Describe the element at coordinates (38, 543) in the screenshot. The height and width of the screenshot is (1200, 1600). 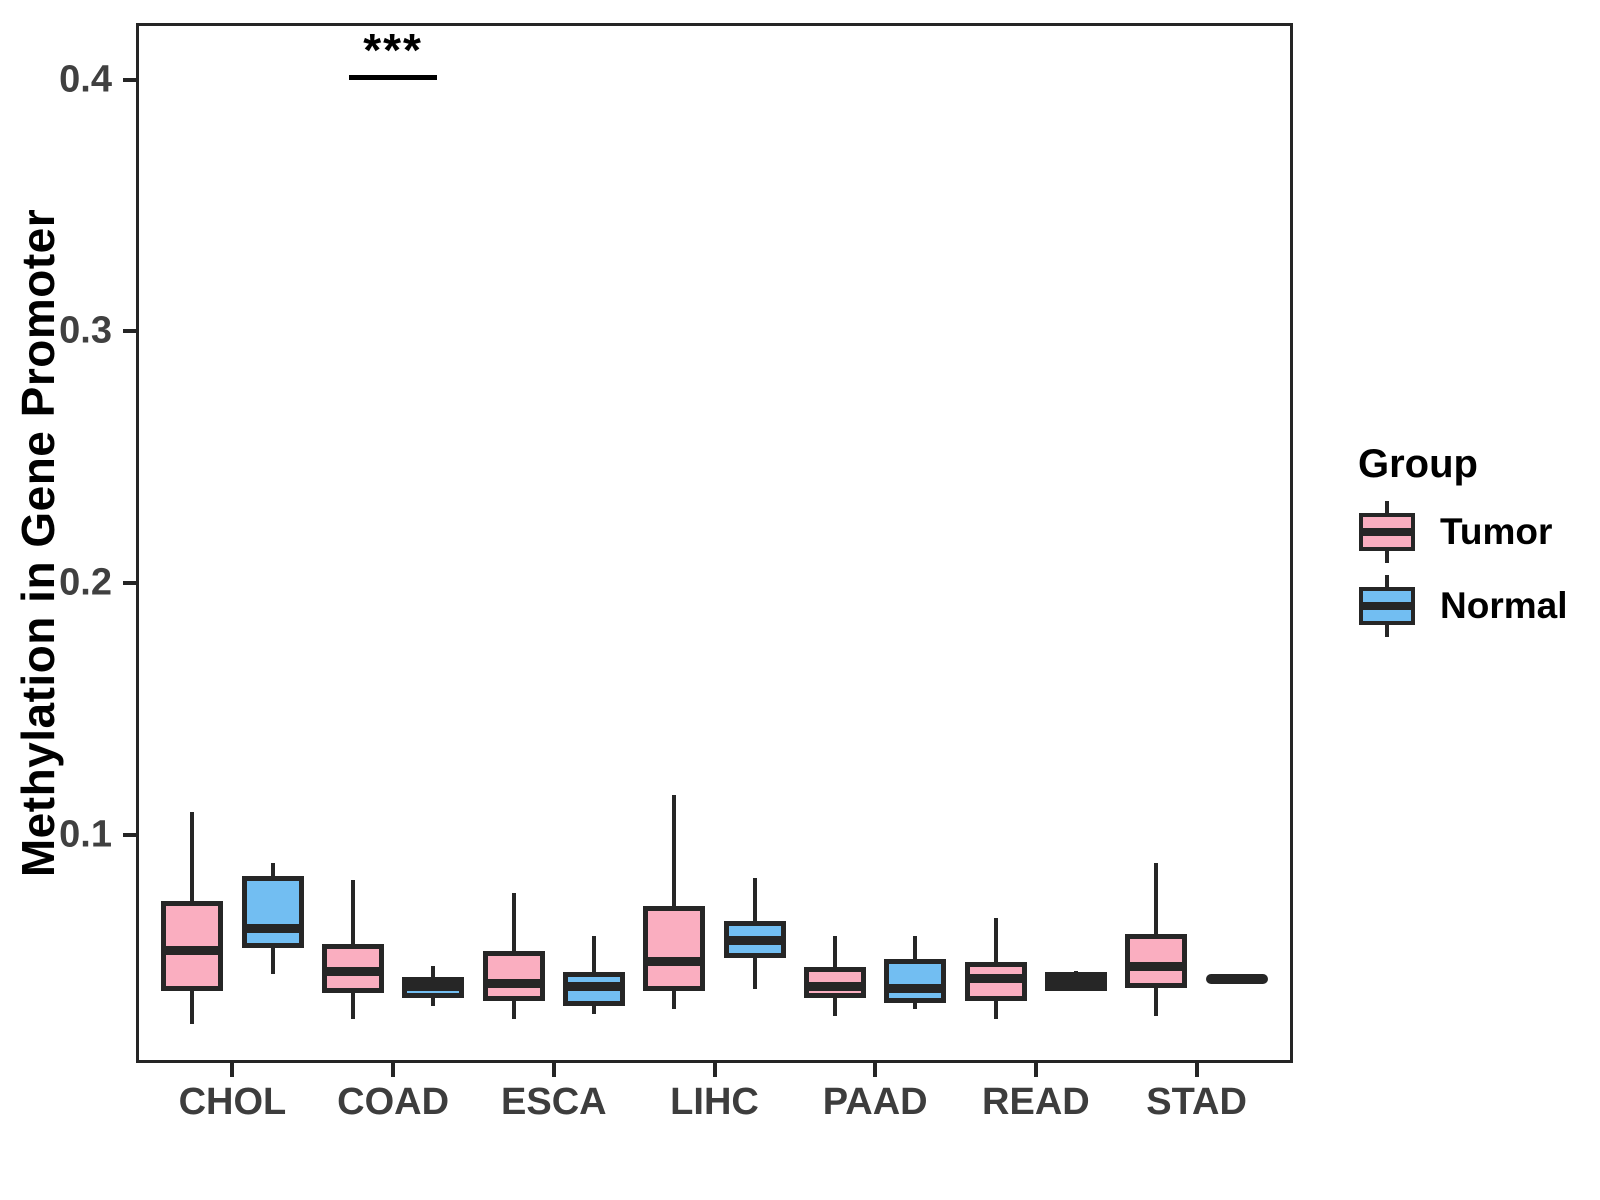
I see `y-axis-title: Methylation in Gene Promoter` at that location.